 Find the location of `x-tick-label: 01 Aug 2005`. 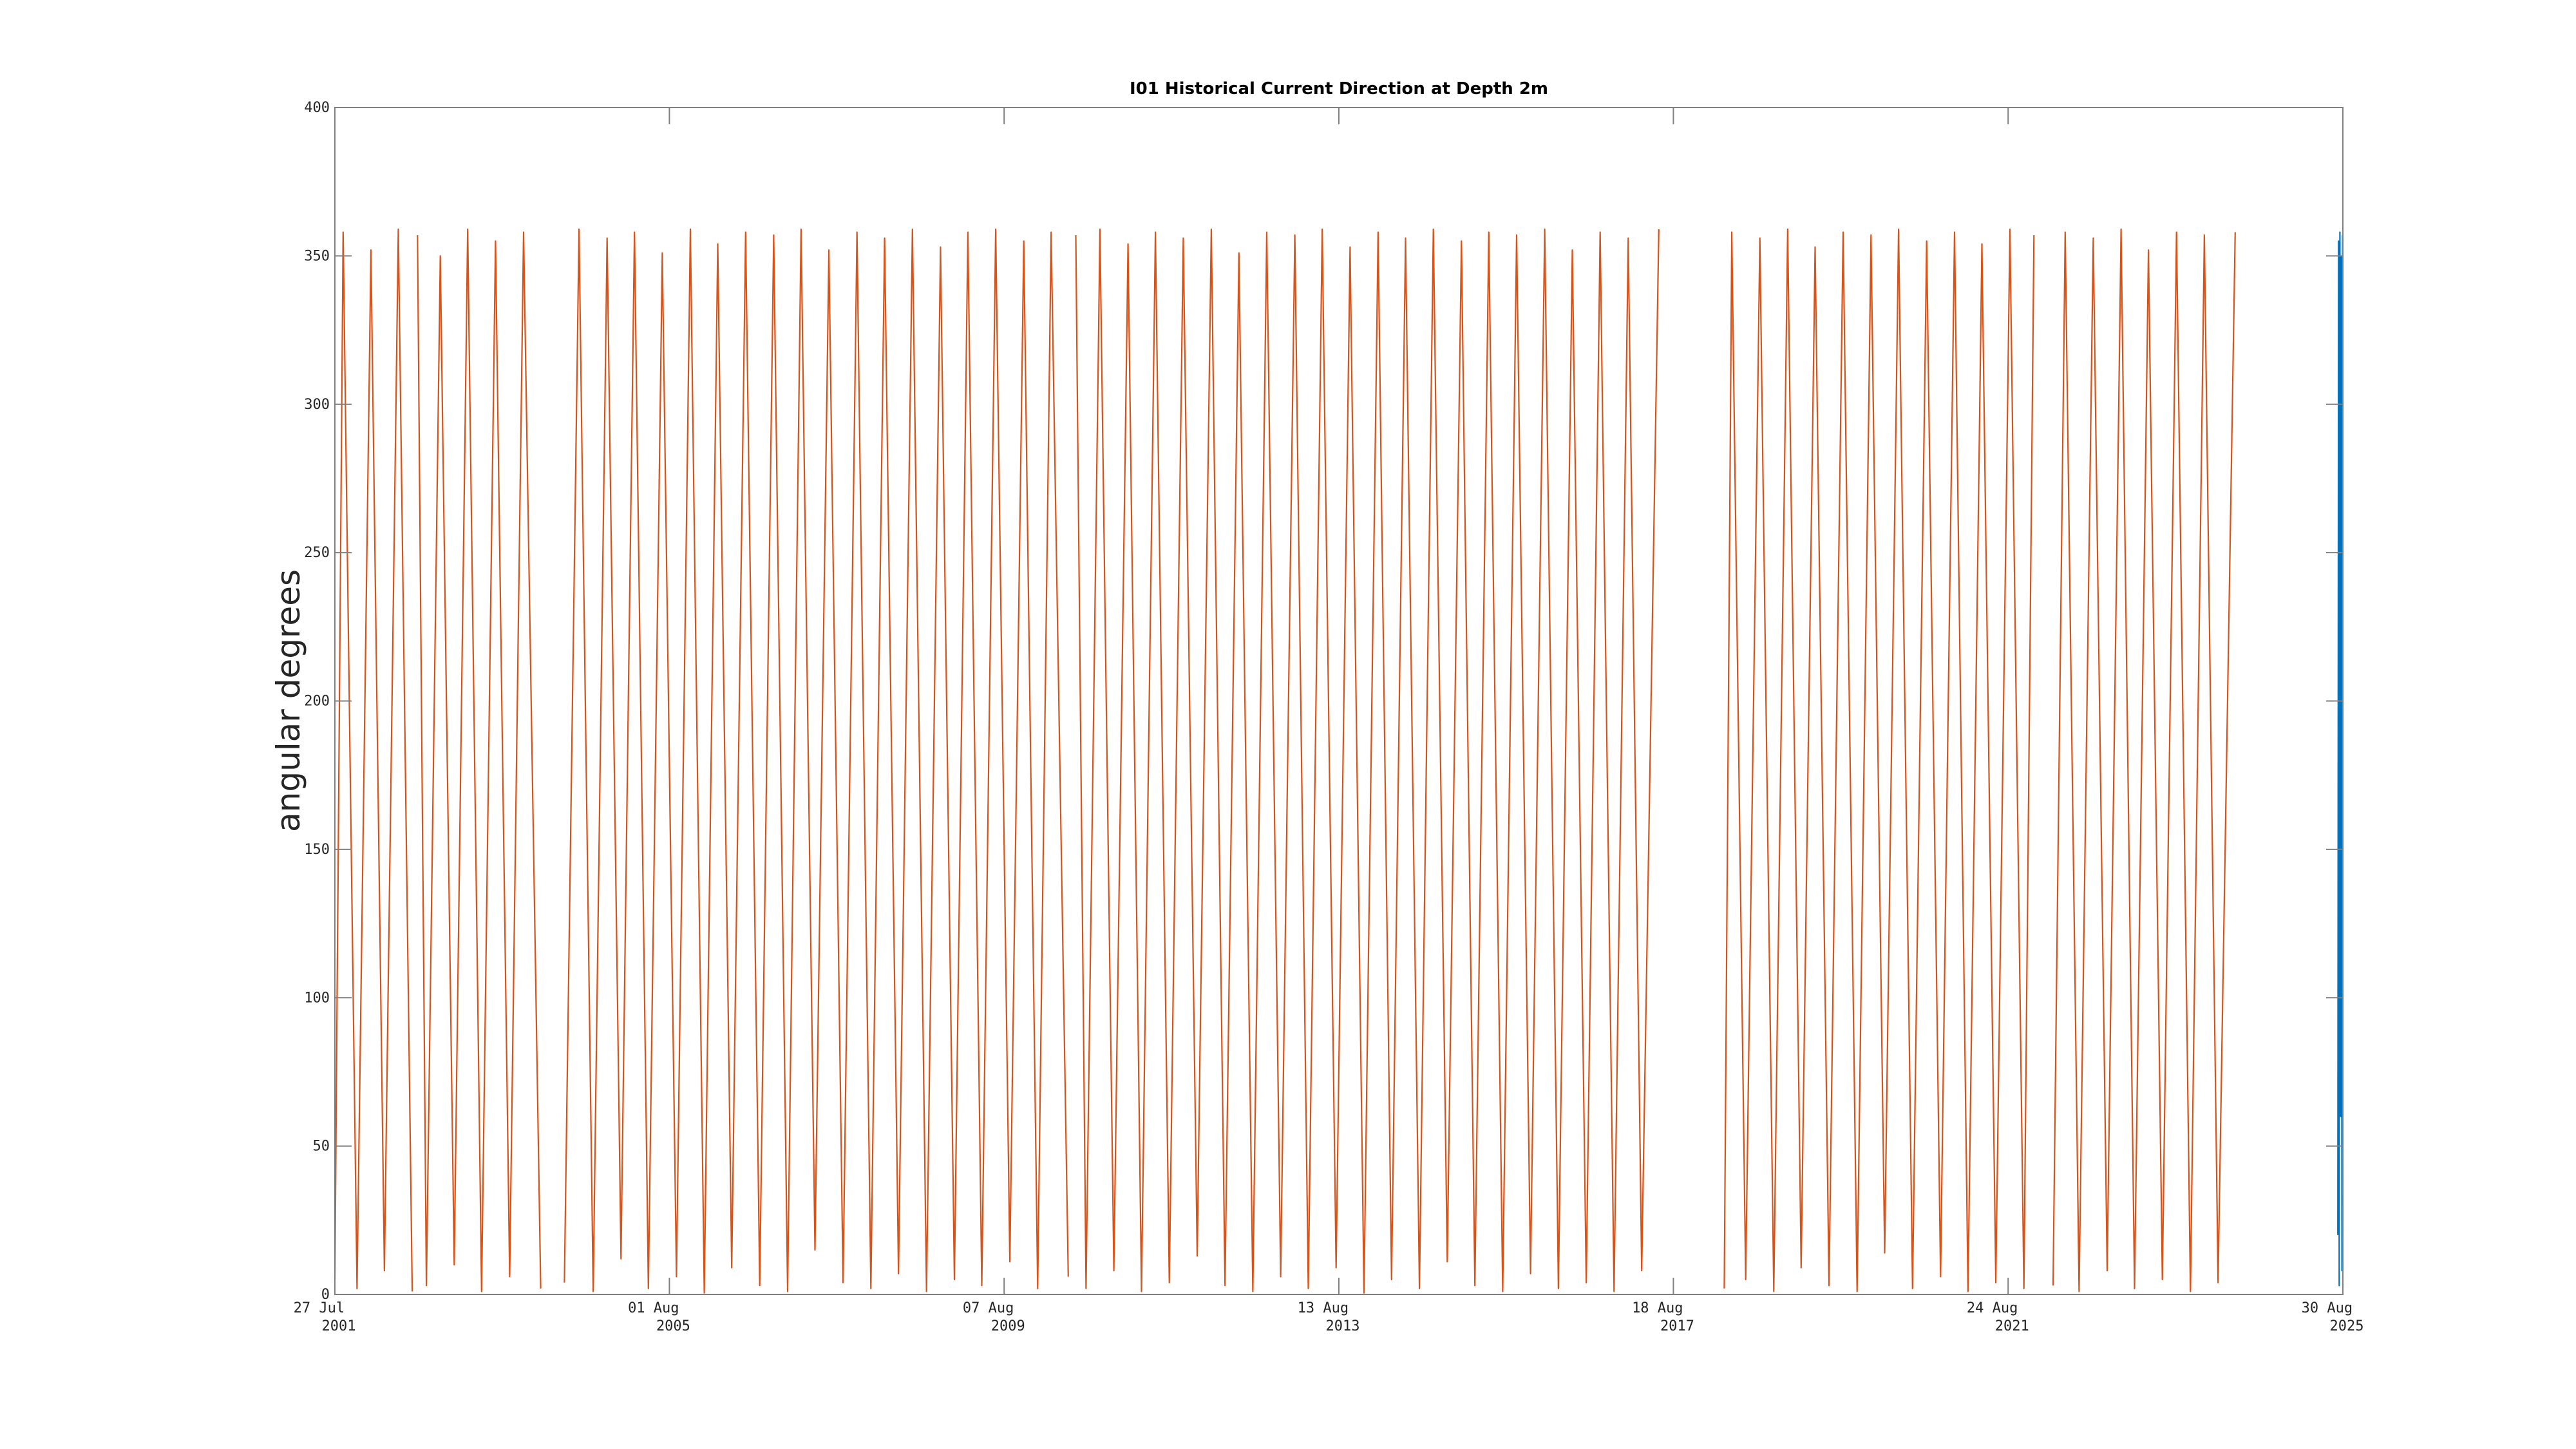

x-tick-label: 01 Aug 2005 is located at coordinates (659, 1317).